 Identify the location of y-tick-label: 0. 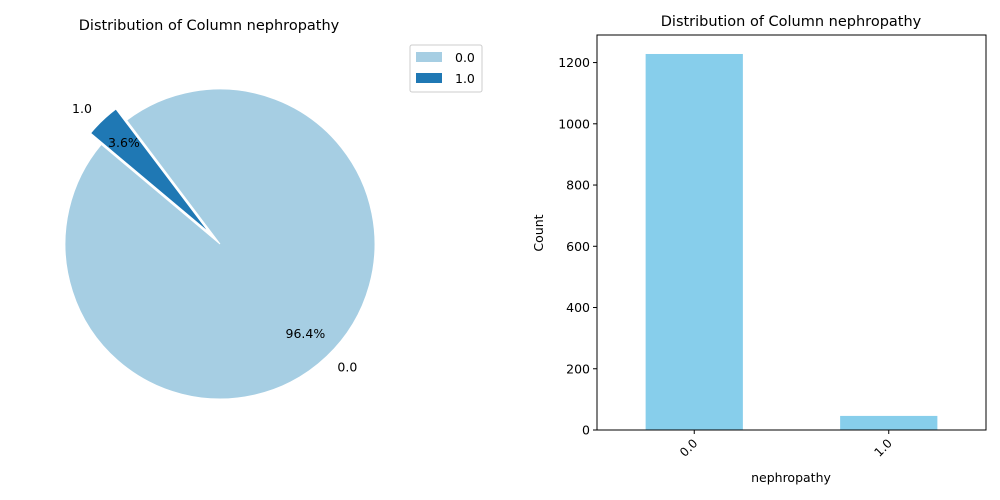
(586, 430).